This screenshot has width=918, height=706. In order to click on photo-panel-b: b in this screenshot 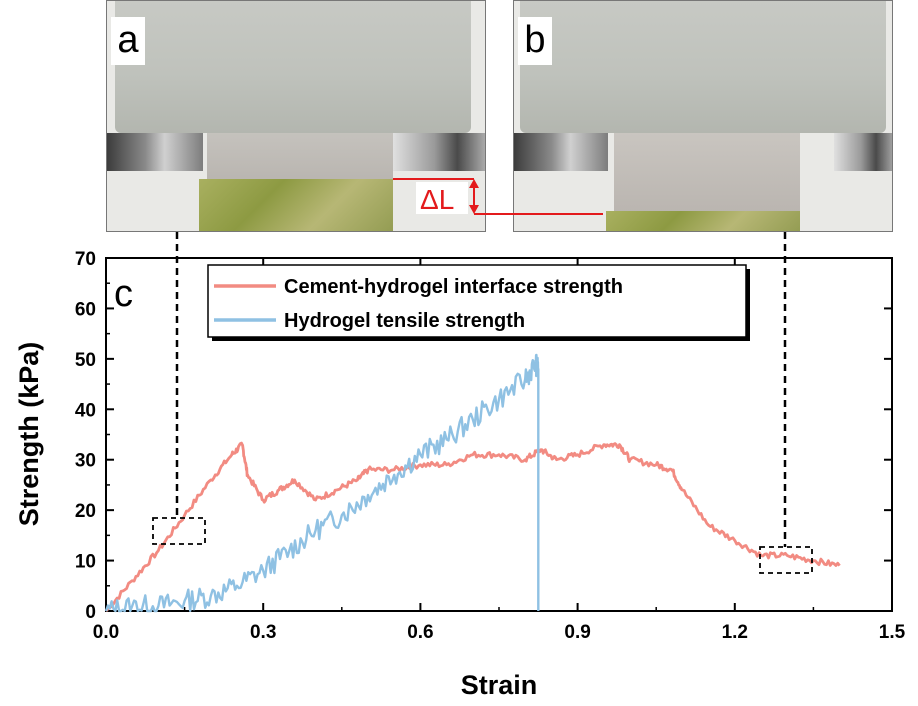, I will do `click(703, 116)`.